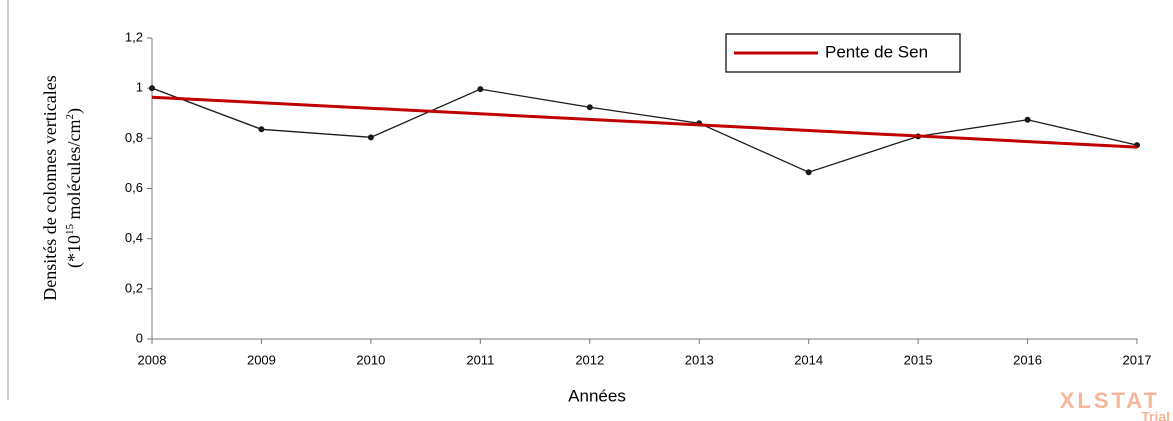  What do you see at coordinates (1027, 359) in the screenshot?
I see `x-tick-label: 2016` at bounding box center [1027, 359].